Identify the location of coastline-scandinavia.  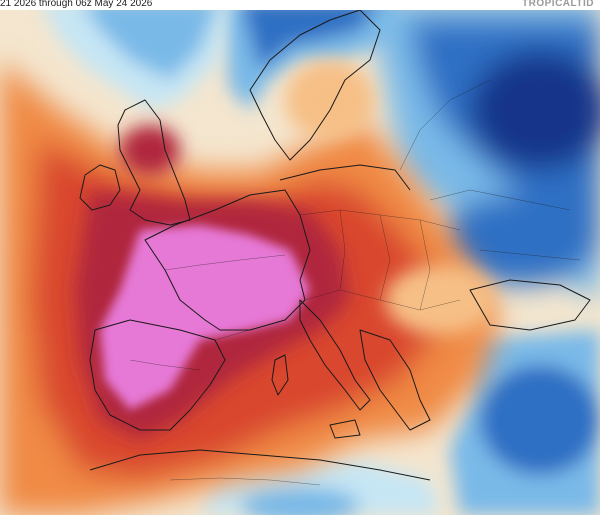
(315, 85).